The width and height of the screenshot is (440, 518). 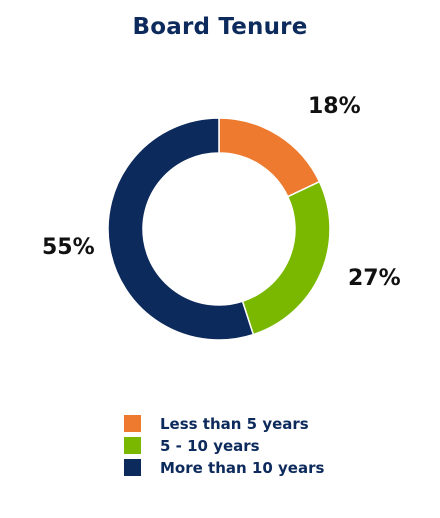 I want to click on legend-label: More than 10 years, so click(x=242, y=467).